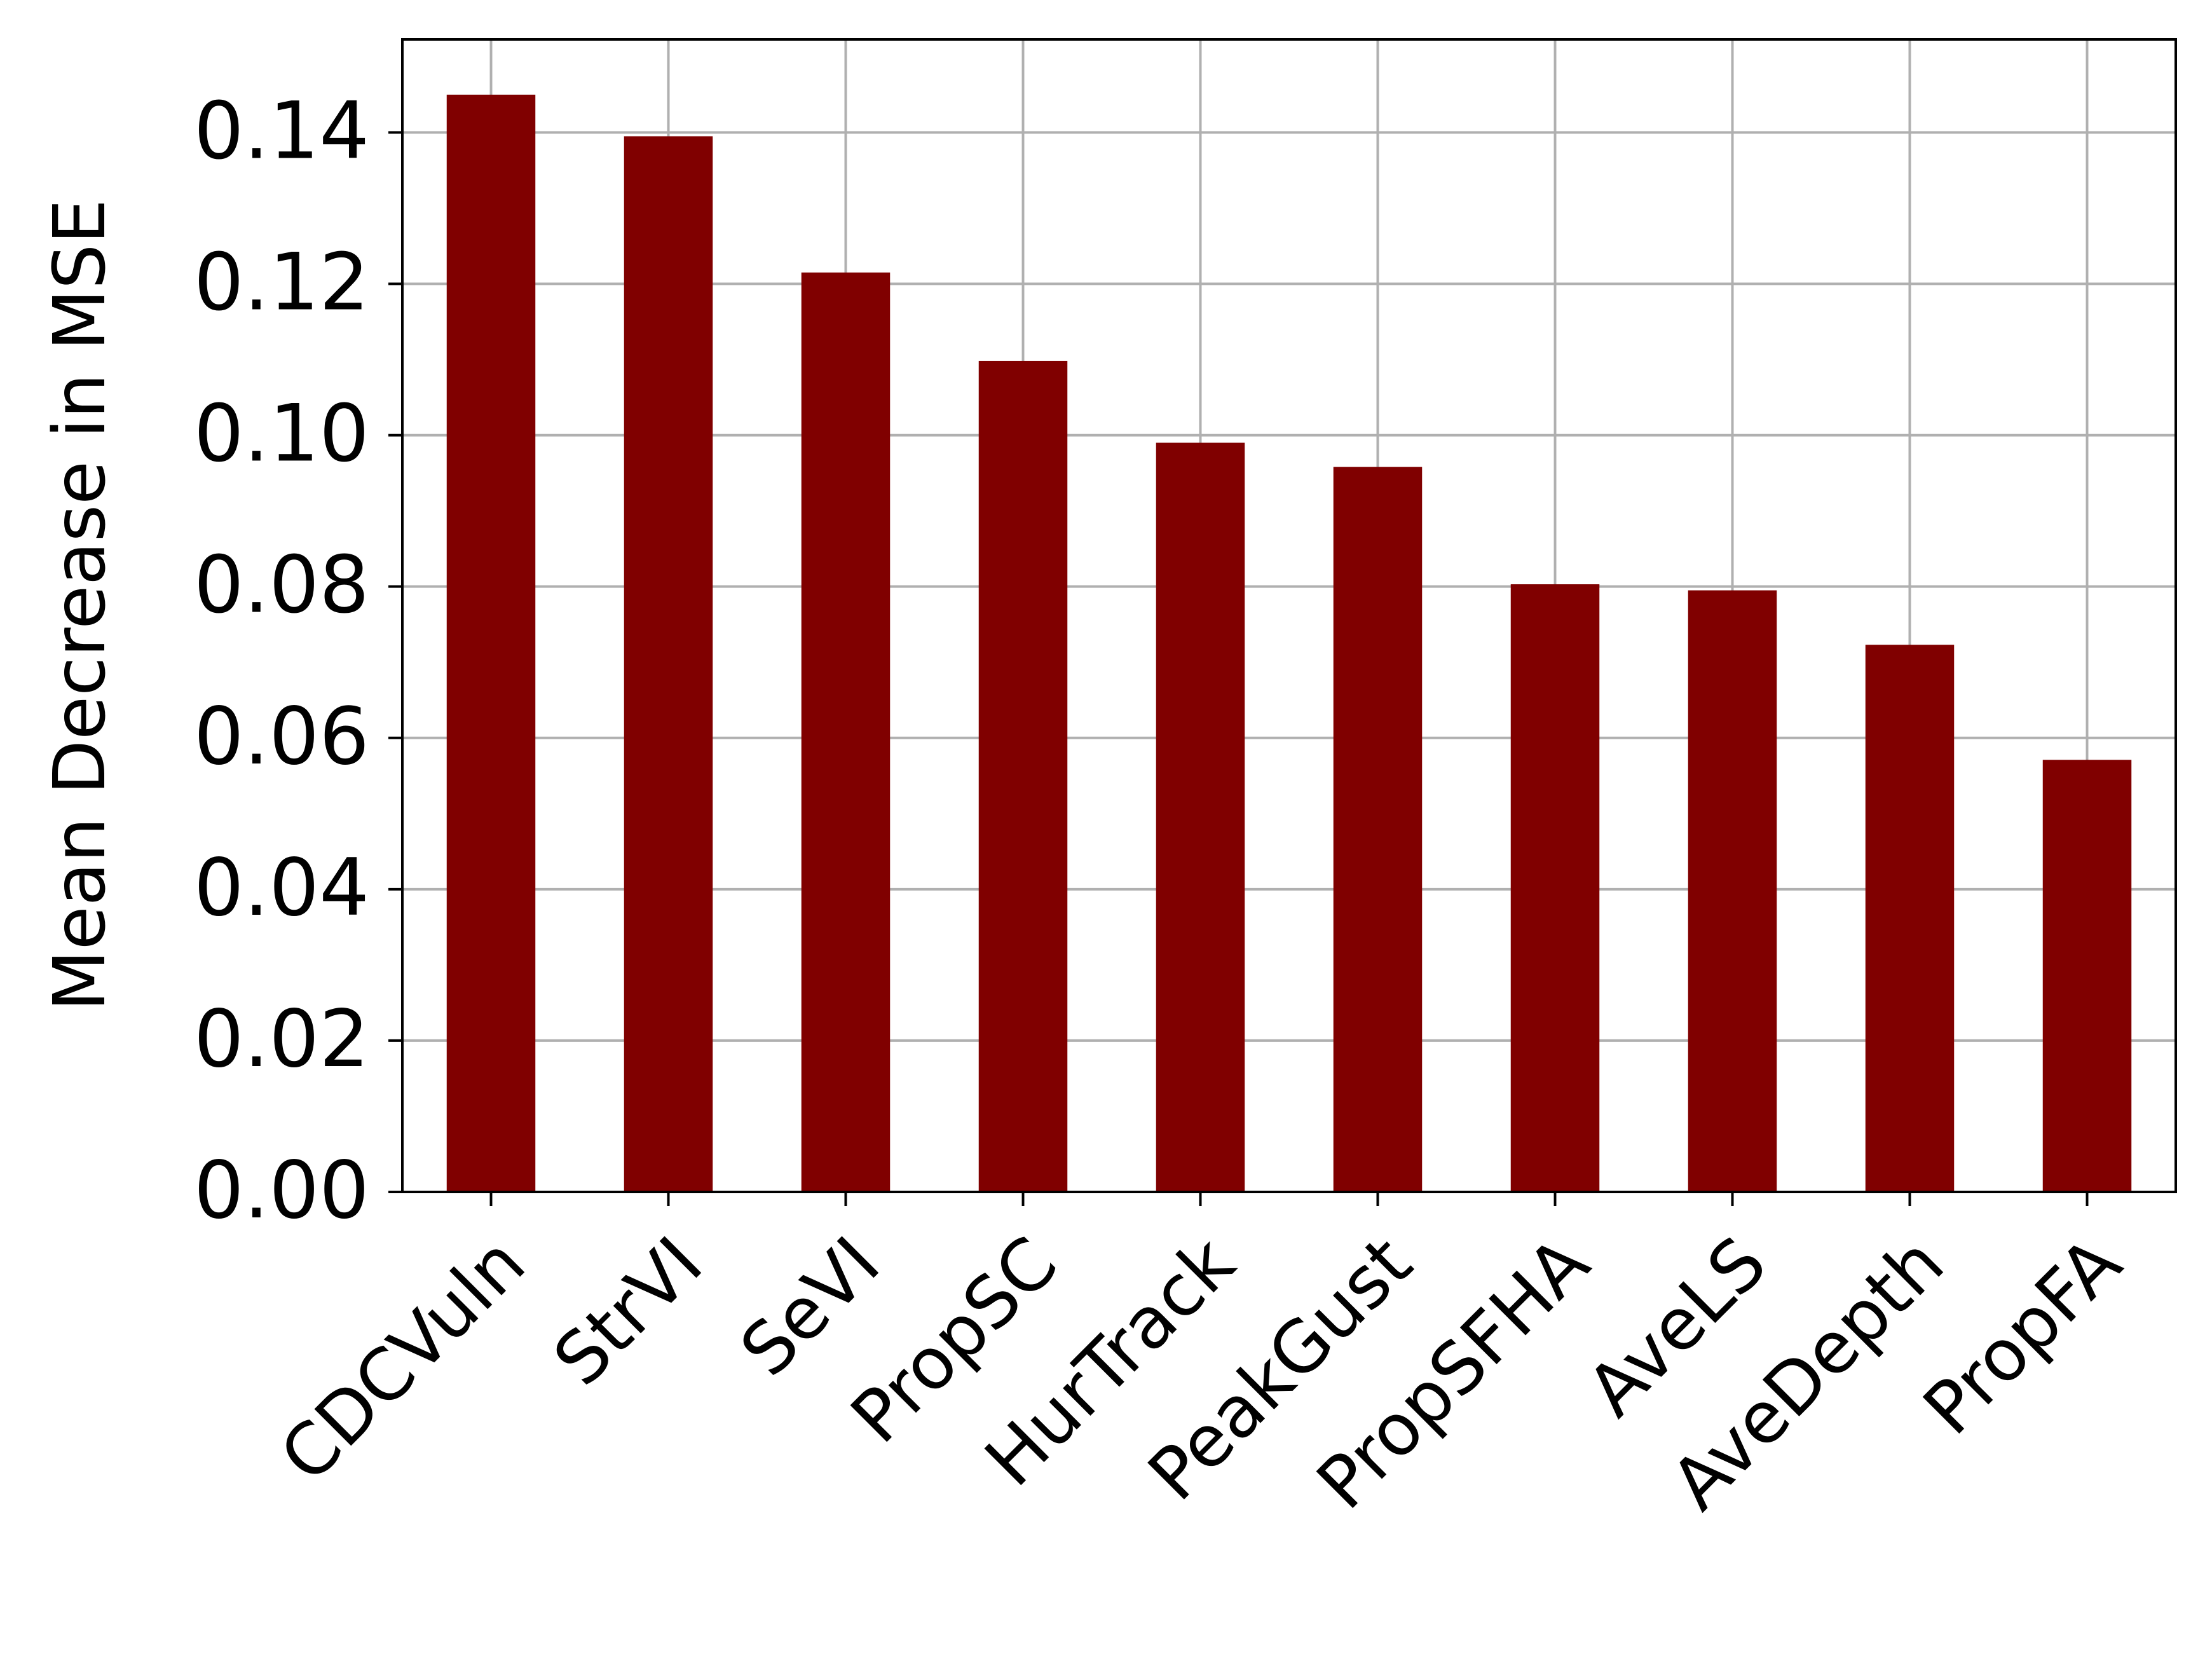 This screenshot has height=1663, width=2212. Describe the element at coordinates (281, 434) in the screenshot. I see `y-tick-label: 0.10` at that location.